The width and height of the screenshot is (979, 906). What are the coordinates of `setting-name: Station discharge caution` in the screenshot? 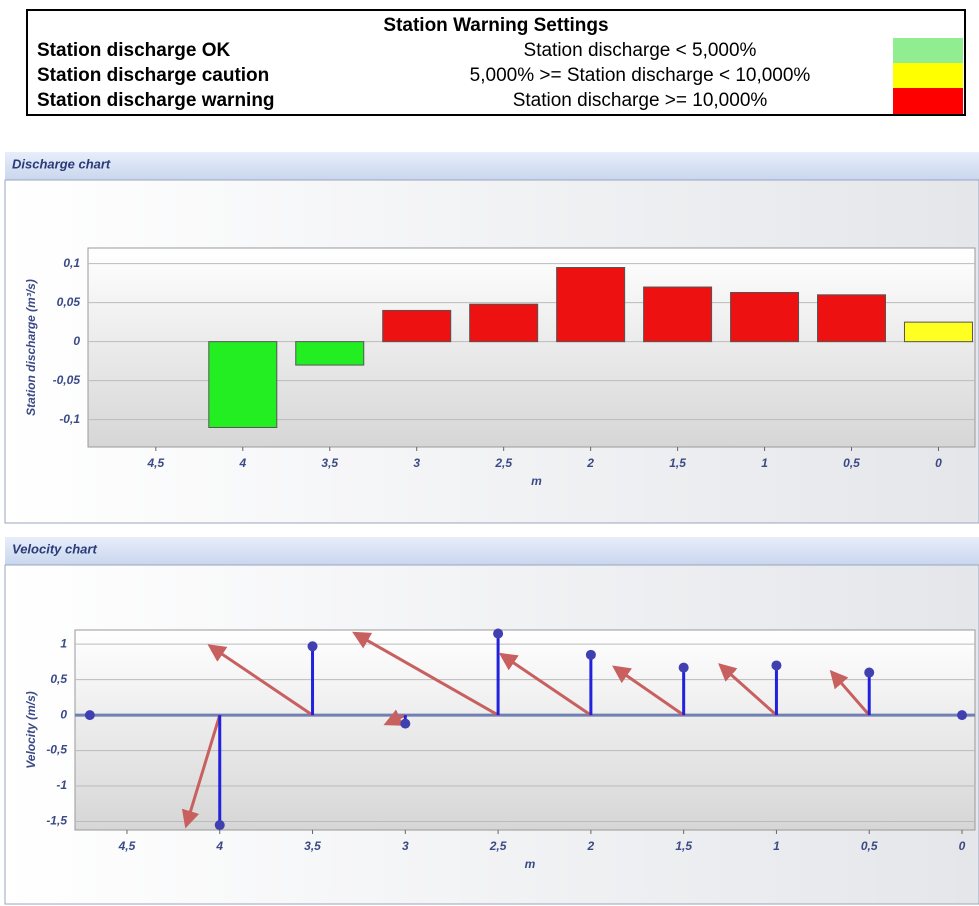 It's located at (153, 75).